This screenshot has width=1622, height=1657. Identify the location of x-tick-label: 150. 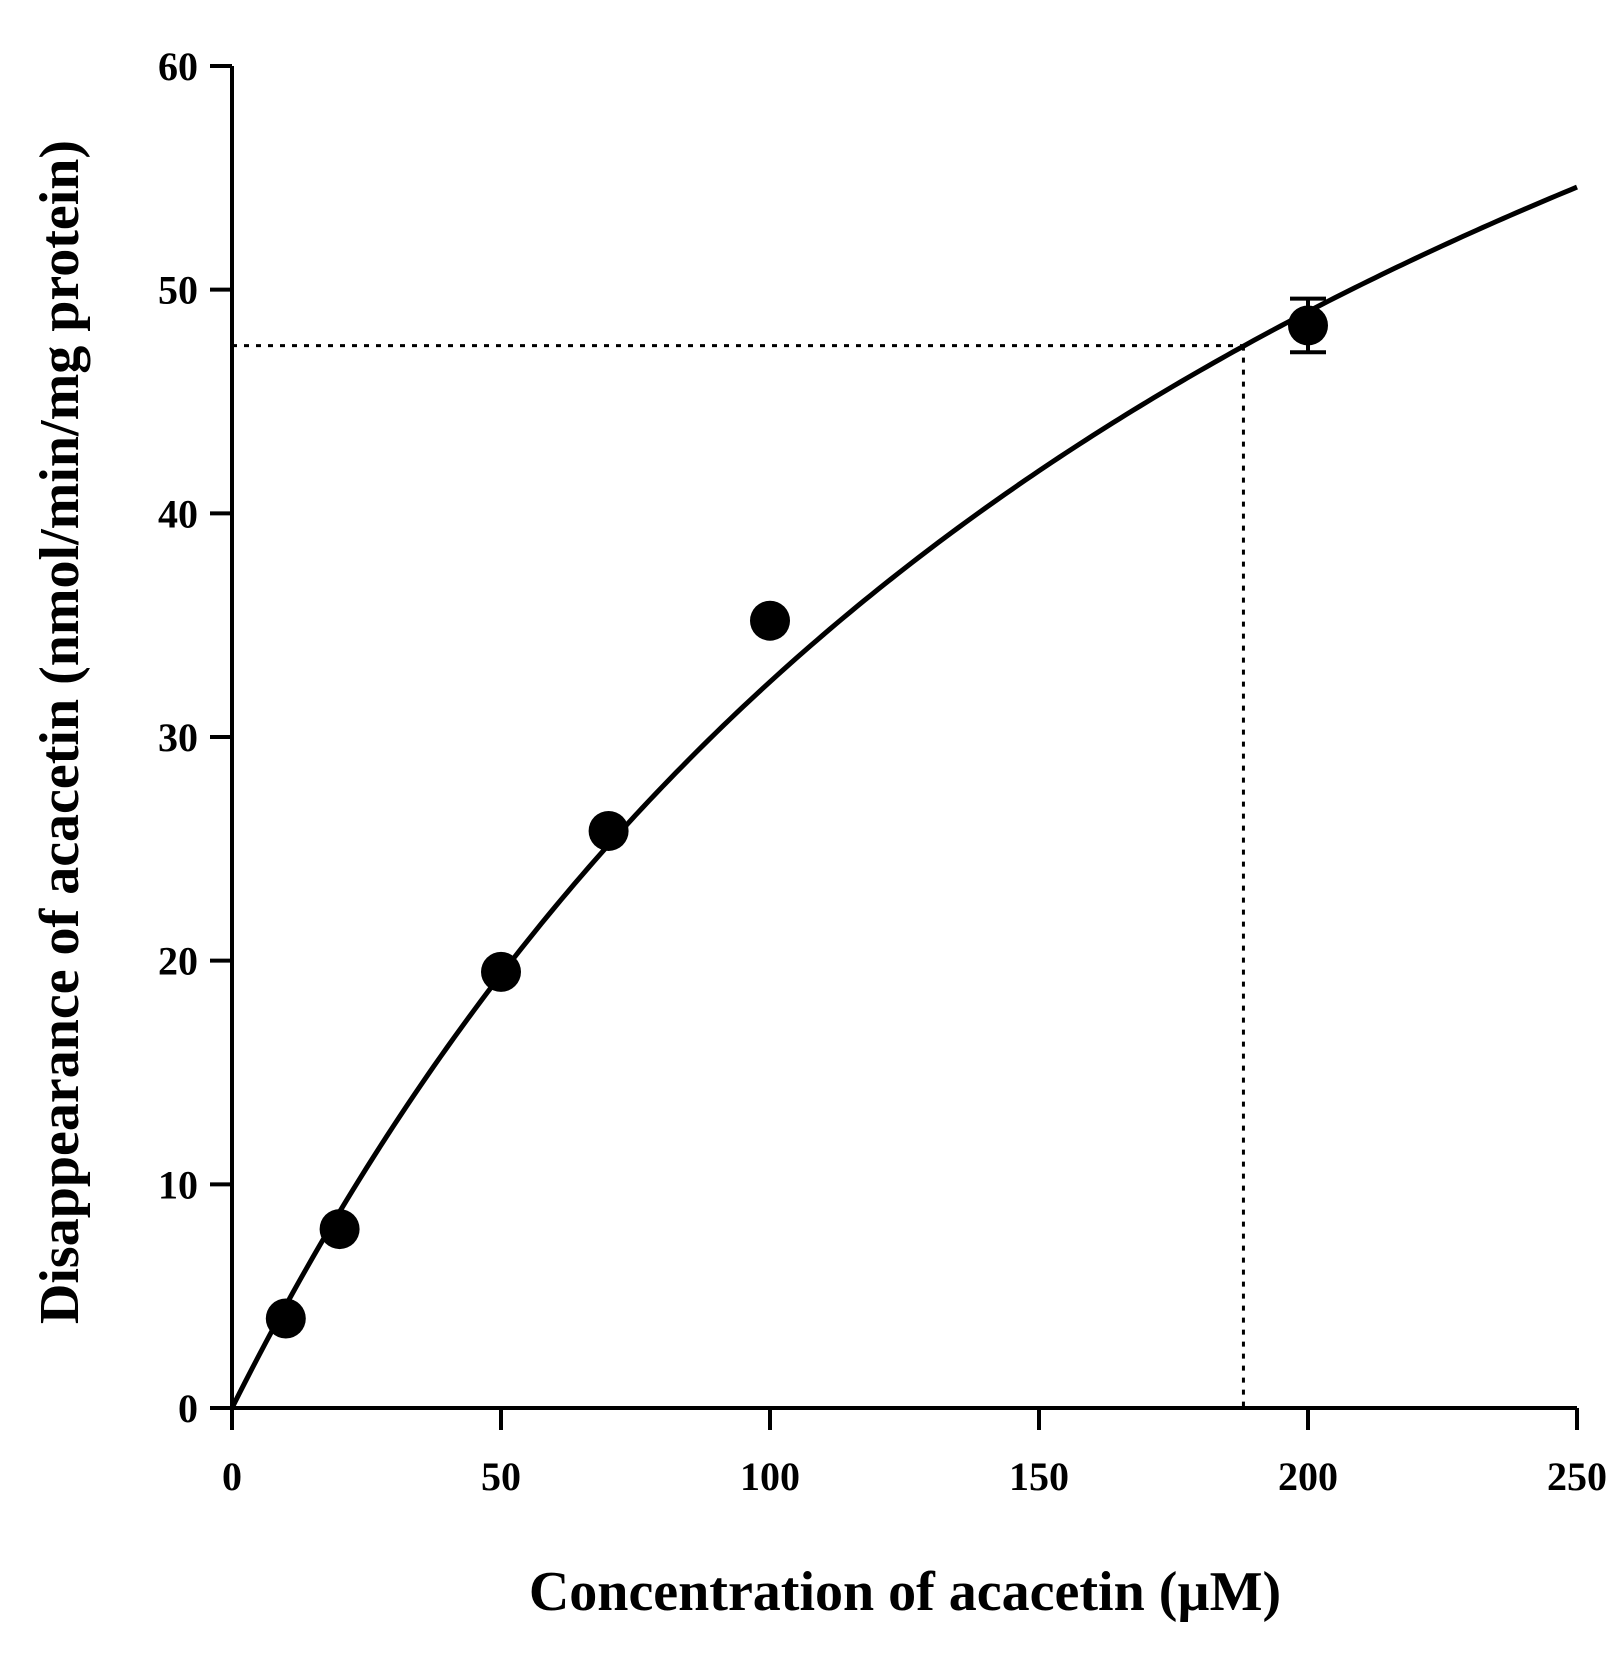
(1039, 1476).